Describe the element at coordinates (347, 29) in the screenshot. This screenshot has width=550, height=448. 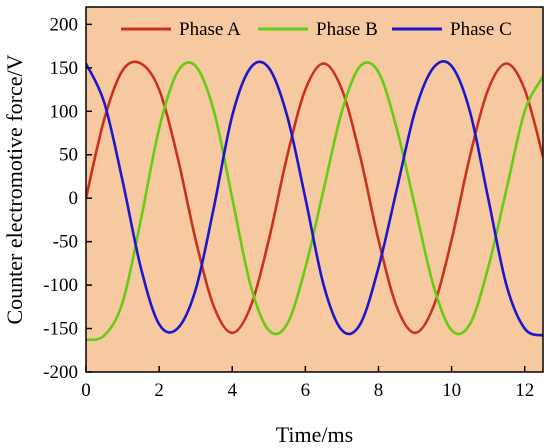
I see `legend-label: Phase B` at that location.